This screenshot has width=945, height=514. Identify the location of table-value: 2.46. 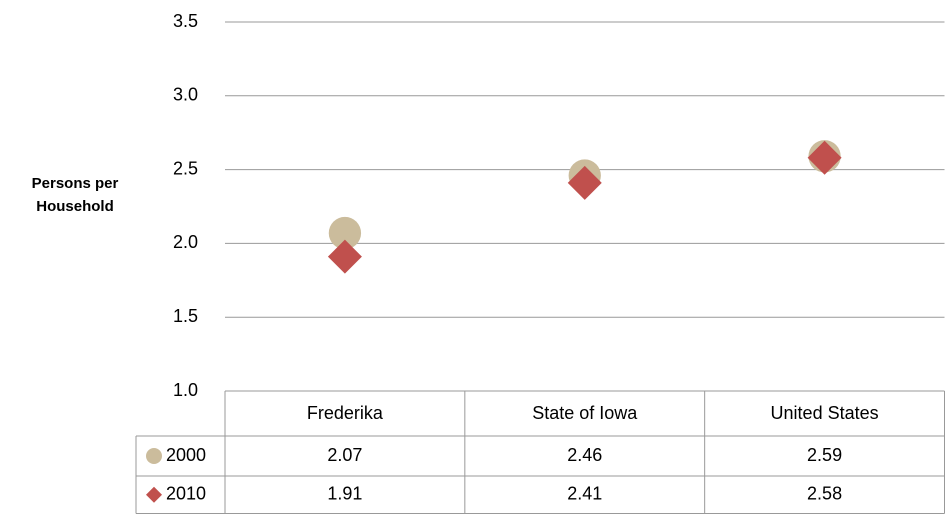
(584, 455).